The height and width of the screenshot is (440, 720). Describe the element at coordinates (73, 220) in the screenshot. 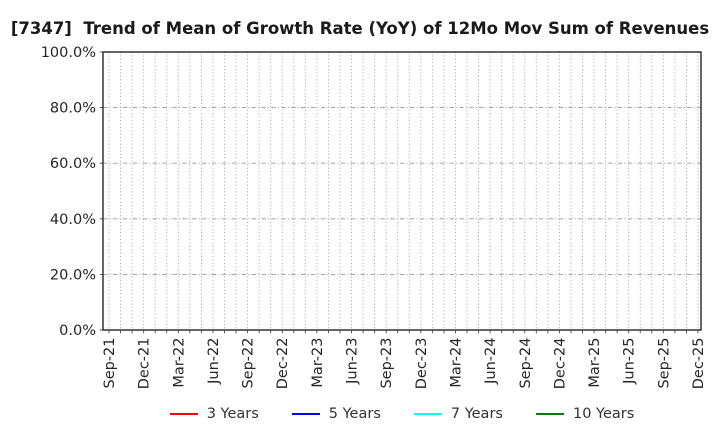

I see `y-tick-label: 40.0%` at that location.